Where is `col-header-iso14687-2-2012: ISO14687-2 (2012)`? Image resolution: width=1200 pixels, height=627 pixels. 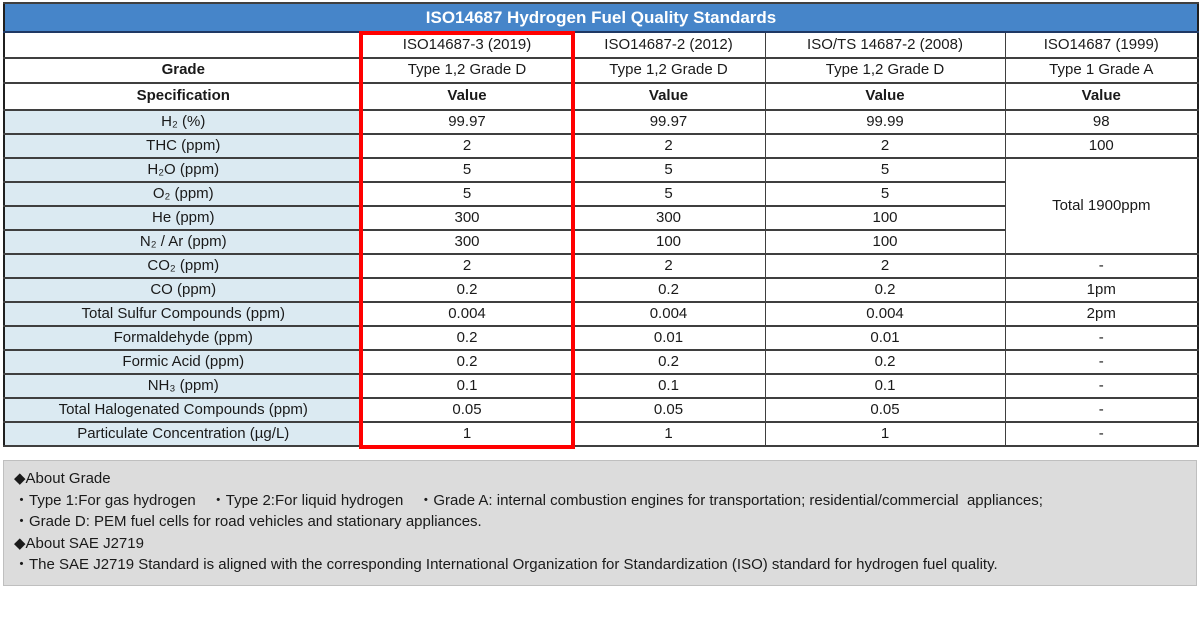
col-header-iso14687-2-2012: ISO14687-2 (2012) is located at coordinates (668, 45).